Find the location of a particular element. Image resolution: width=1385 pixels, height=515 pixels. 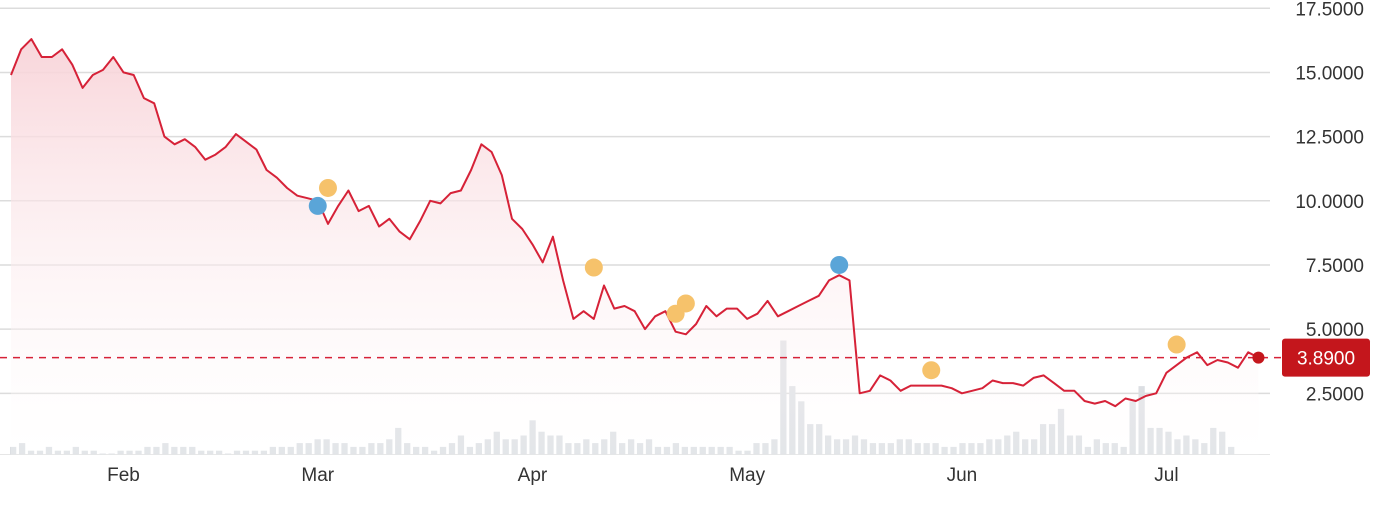

y-tick-label: 2.5000 is located at coordinates (1335, 394).